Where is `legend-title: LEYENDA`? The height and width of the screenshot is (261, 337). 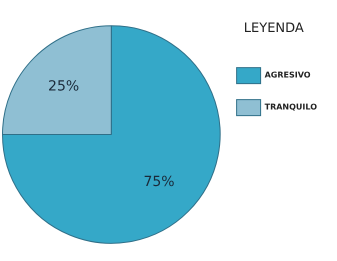 legend-title: LEYENDA is located at coordinates (274, 28).